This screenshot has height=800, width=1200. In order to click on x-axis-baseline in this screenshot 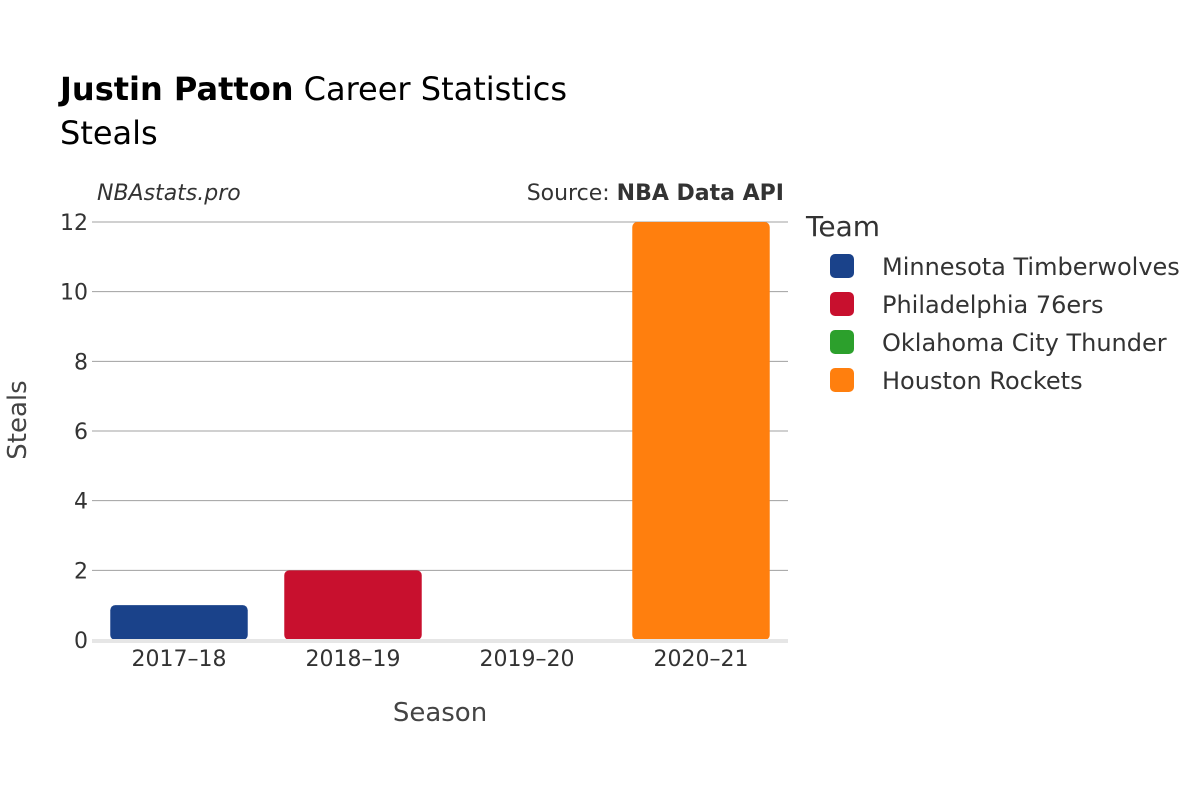, I will do `click(440, 641)`.